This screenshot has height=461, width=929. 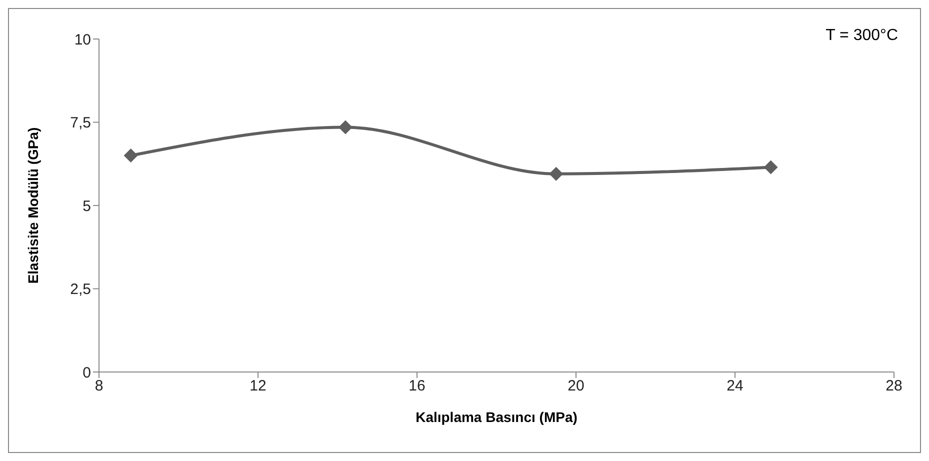 What do you see at coordinates (99, 386) in the screenshot?
I see `x-tick-label: 8` at bounding box center [99, 386].